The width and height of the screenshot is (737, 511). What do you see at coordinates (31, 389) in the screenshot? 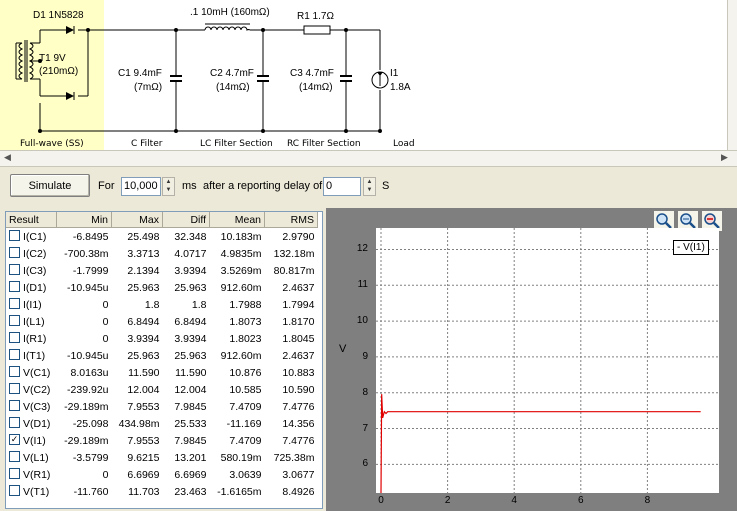
I see `result-name-cell: V(C2)` at bounding box center [31, 389].